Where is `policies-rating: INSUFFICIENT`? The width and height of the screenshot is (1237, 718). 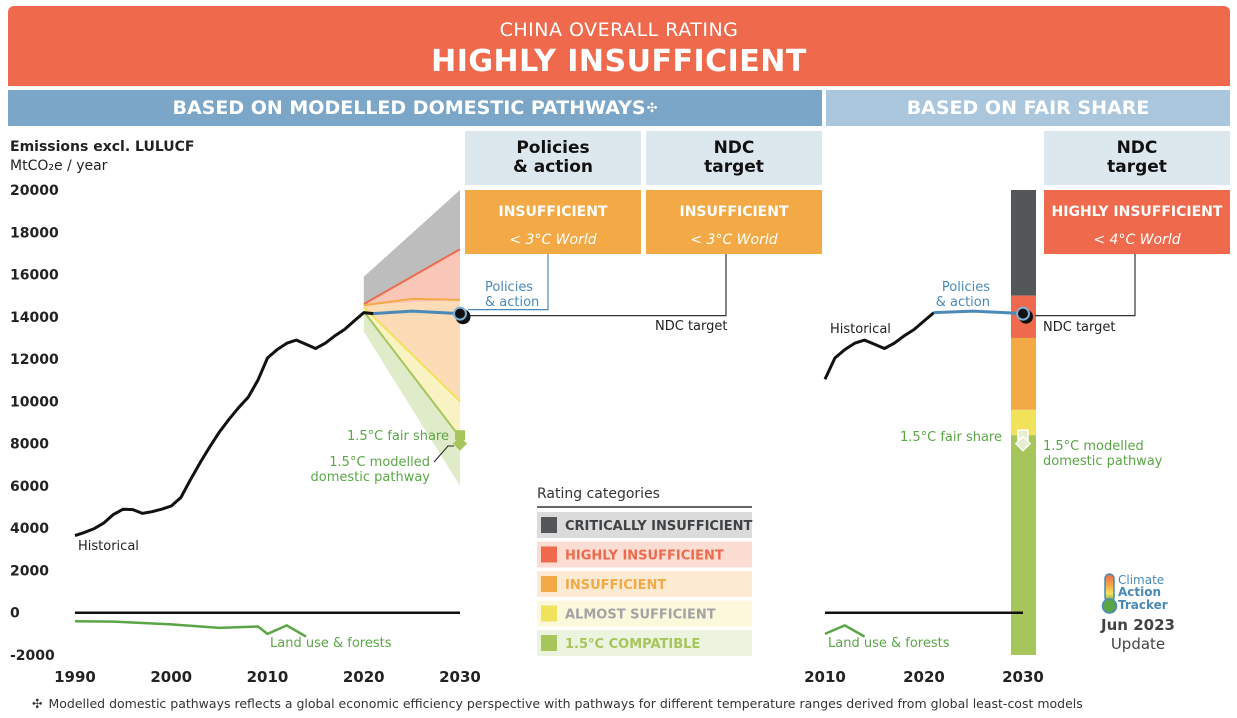 policies-rating: INSUFFICIENT is located at coordinates (553, 212).